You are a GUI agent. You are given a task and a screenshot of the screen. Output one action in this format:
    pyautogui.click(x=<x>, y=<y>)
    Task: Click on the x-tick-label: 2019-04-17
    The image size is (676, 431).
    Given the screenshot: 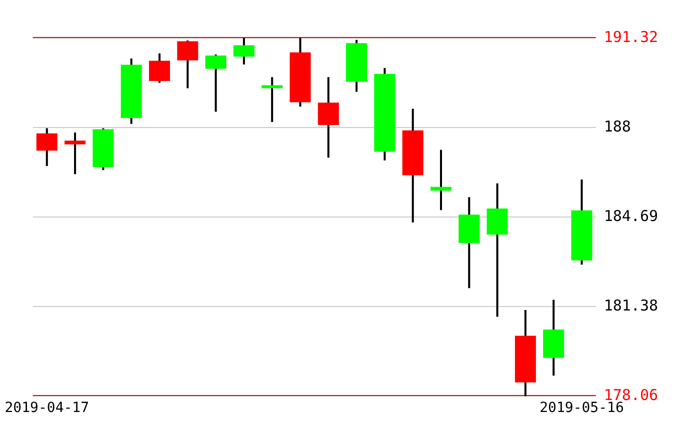 What is the action you would take?
    pyautogui.click(x=47, y=408)
    